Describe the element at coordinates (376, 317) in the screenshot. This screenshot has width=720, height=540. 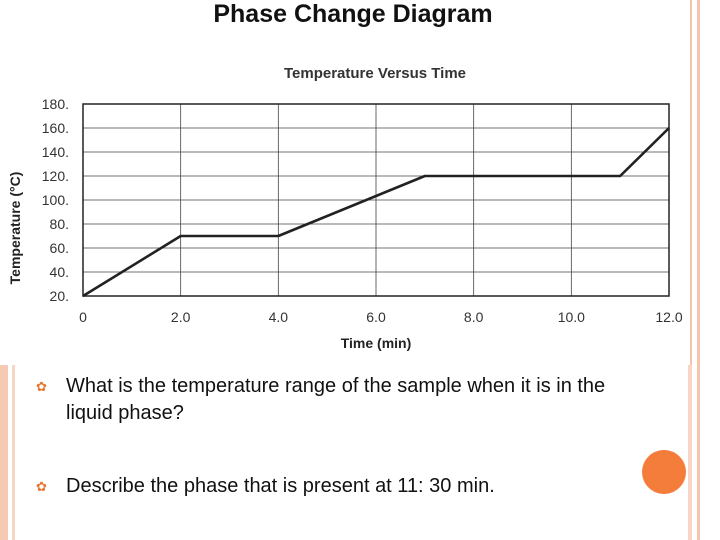
I see `x-tick-label: 6.0` at that location.